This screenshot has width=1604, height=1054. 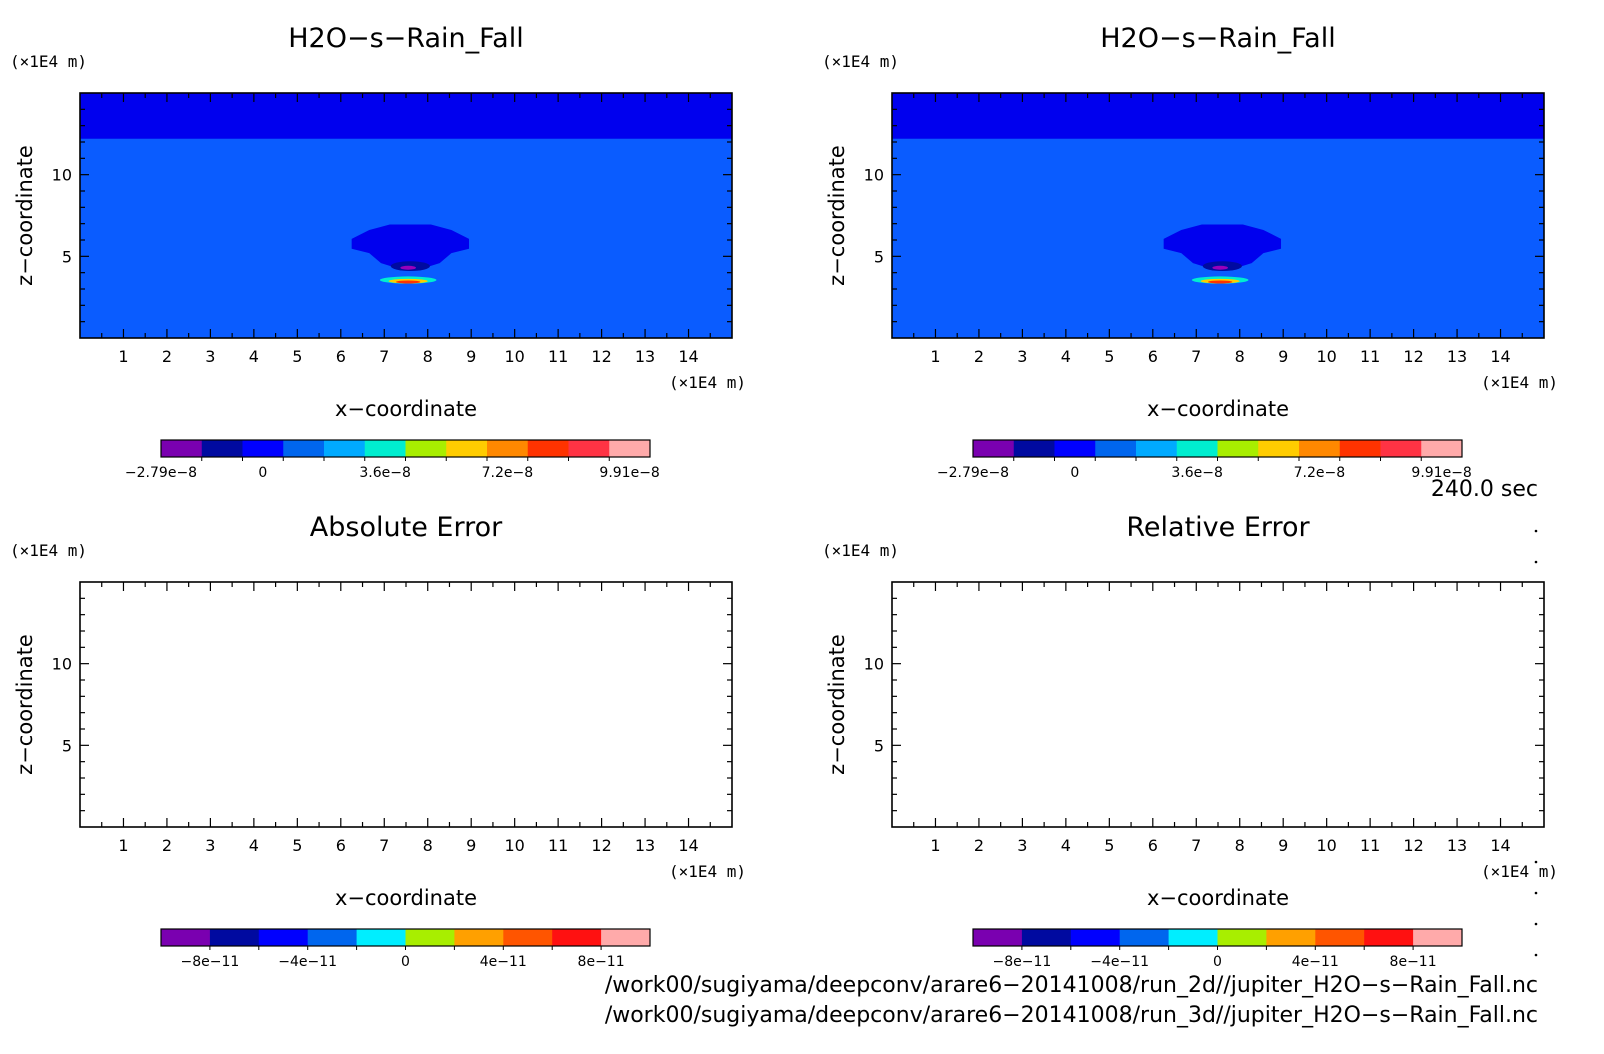 I want to click on upper-layer, so click(x=1218, y=116).